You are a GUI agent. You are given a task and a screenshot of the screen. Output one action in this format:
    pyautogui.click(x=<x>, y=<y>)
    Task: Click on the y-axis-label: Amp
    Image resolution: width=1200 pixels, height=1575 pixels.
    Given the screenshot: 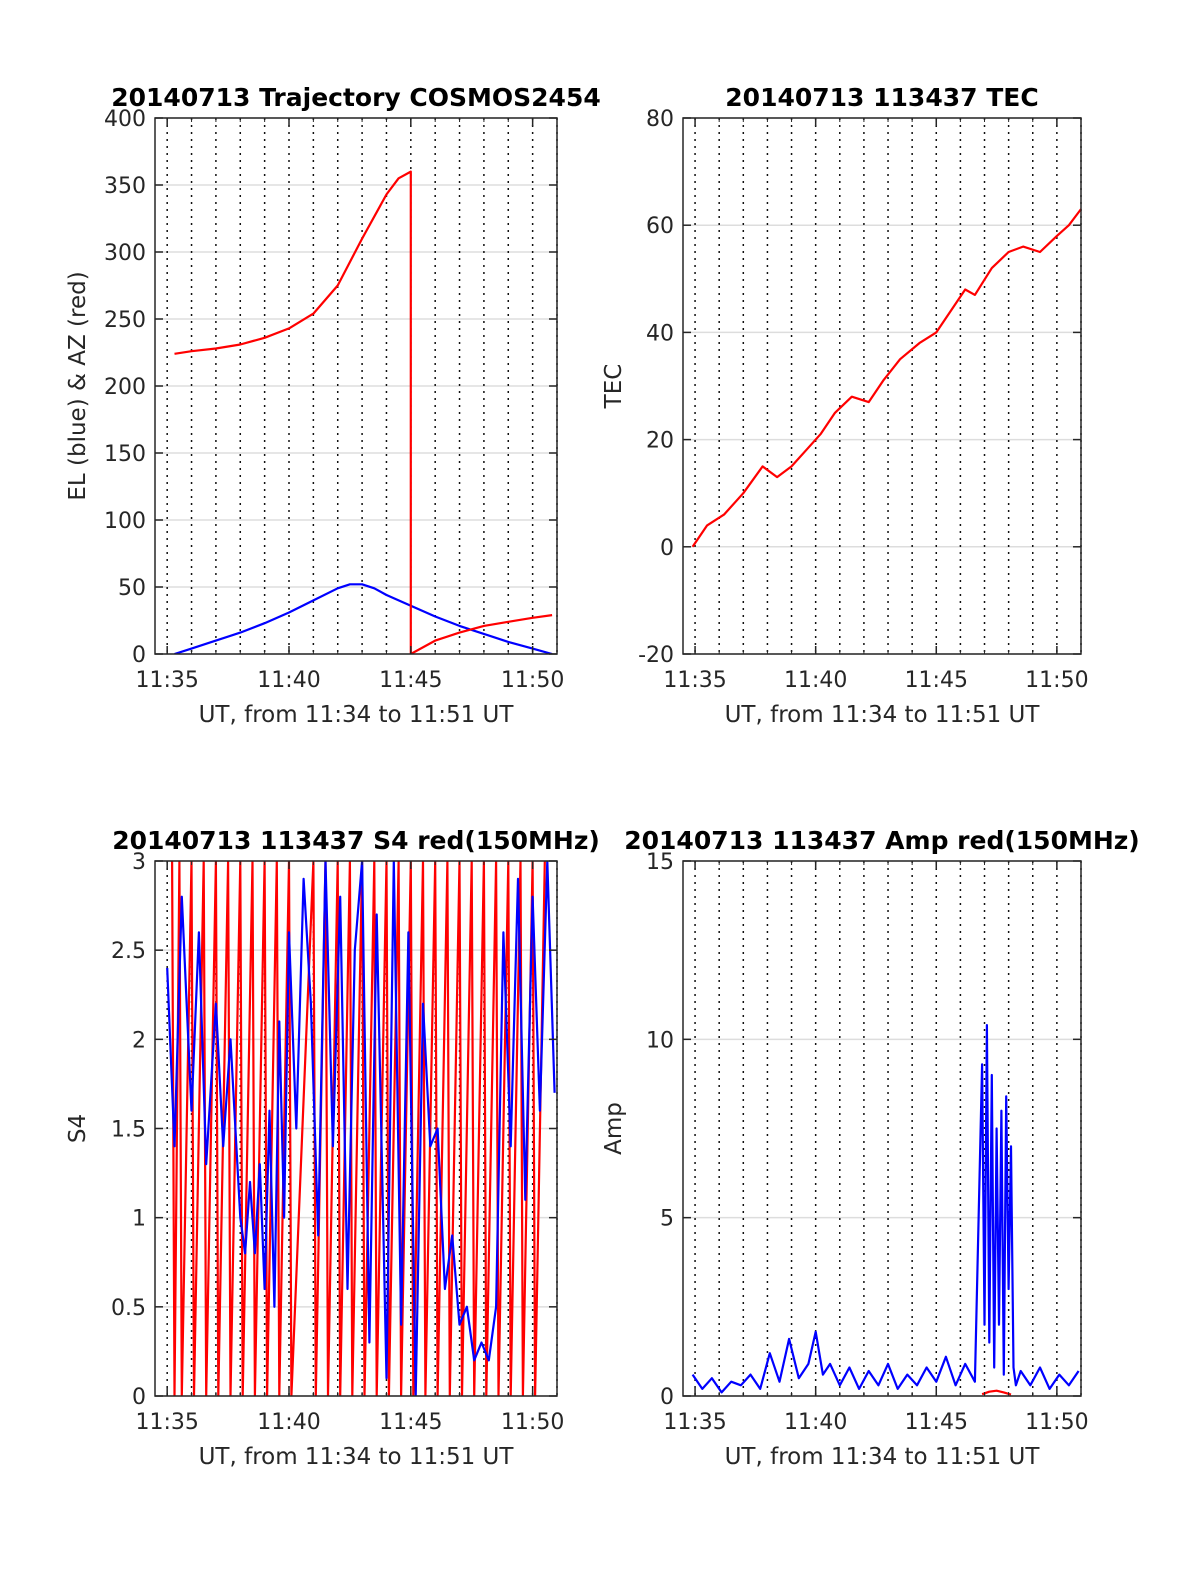 What is the action you would take?
    pyautogui.click(x=614, y=1128)
    